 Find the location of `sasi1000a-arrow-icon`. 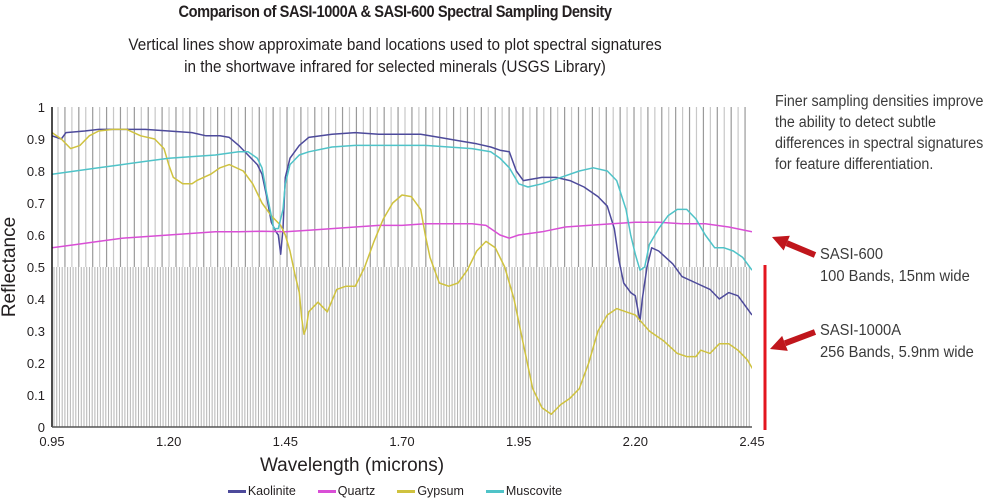

sasi1000a-arrow-icon is located at coordinates (793, 340).